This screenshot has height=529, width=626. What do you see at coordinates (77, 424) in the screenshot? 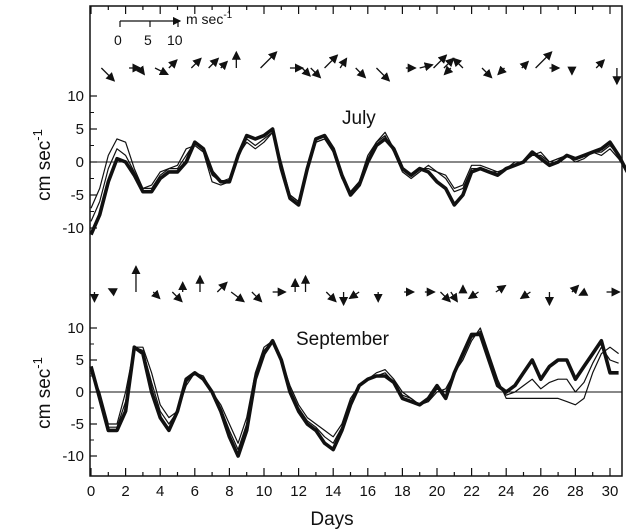
I see `september-y-tick-label: -5` at bounding box center [77, 424].